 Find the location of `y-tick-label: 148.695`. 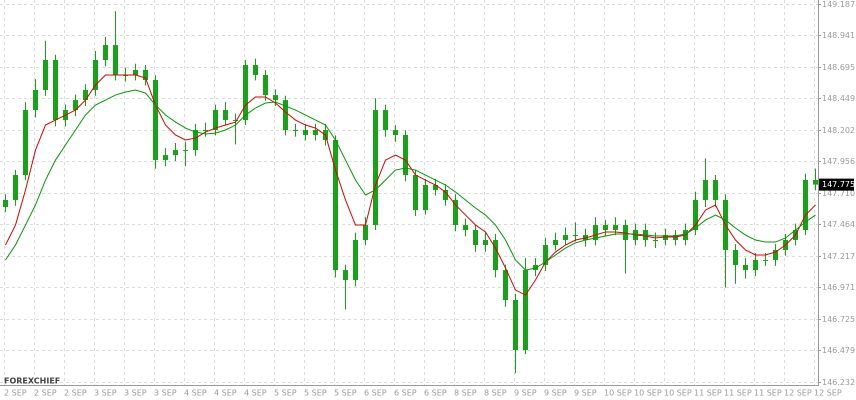

y-tick-label: 148.695 is located at coordinates (838, 67).